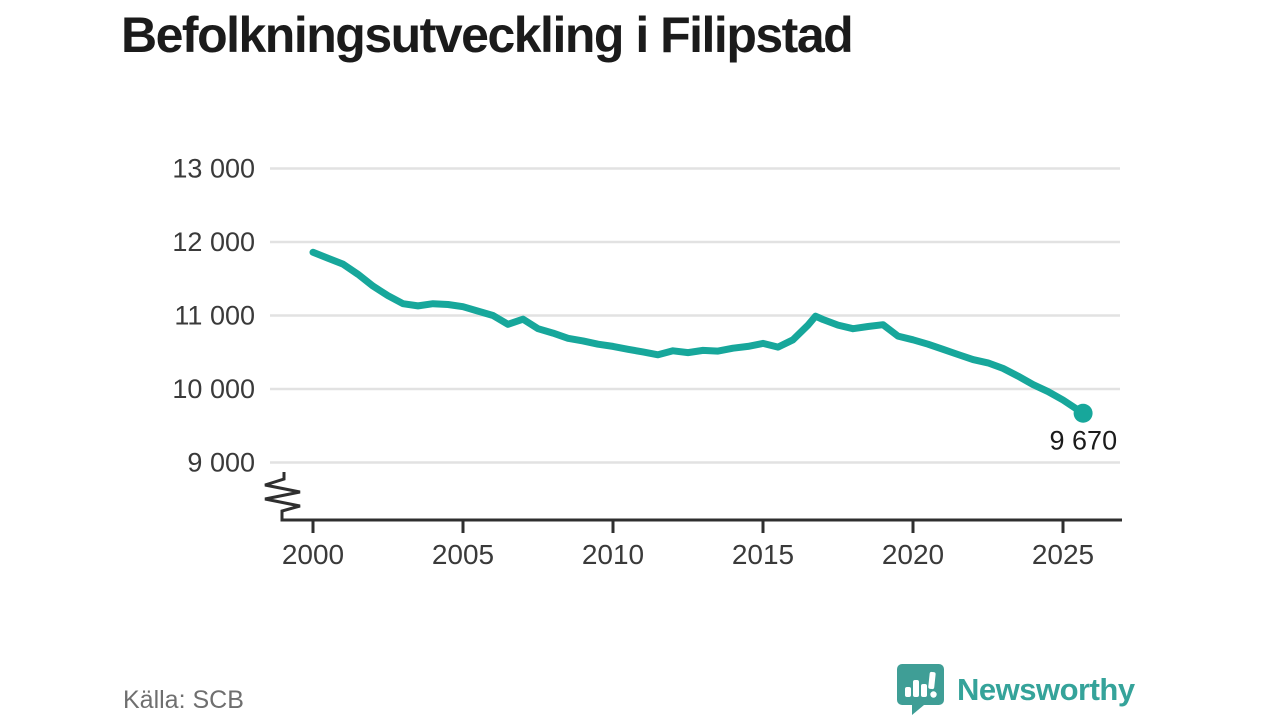  I want to click on x-tick-label-2010: 2010, so click(613, 554).